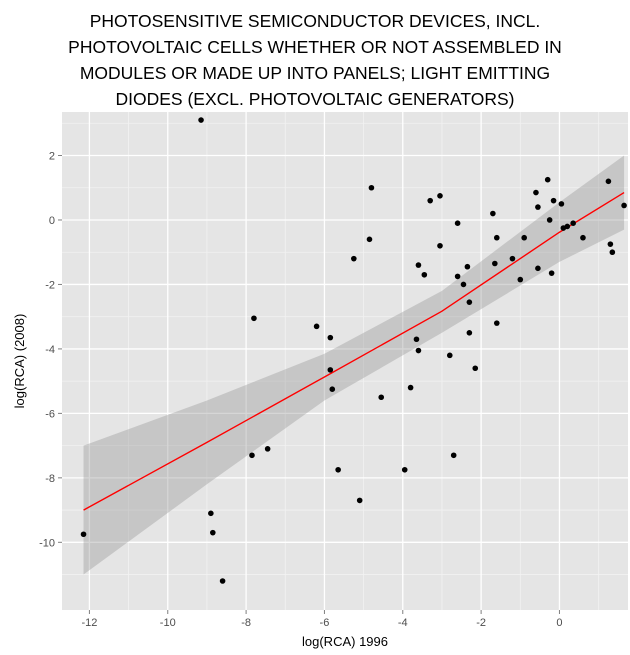 The image size is (630, 655). I want to click on y-tick-label: -10, so click(47, 543).